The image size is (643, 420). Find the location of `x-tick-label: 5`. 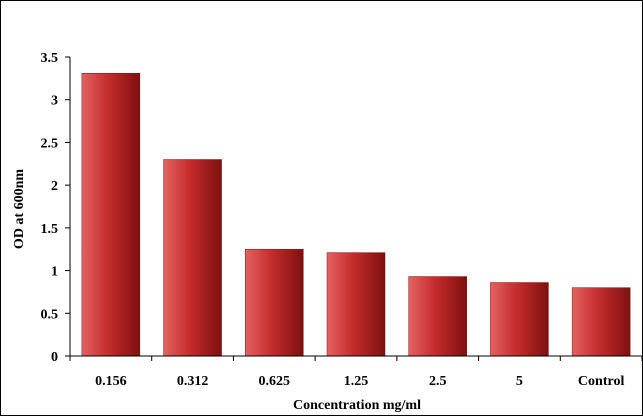

x-tick-label: 5 is located at coordinates (519, 381).